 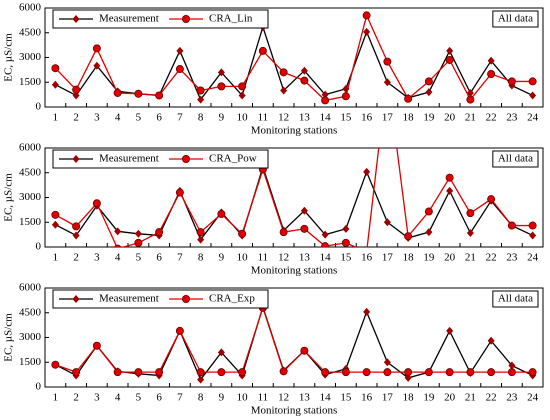 What do you see at coordinates (388, 118) in the screenshot?
I see `x-tick-label: 17` at bounding box center [388, 118].